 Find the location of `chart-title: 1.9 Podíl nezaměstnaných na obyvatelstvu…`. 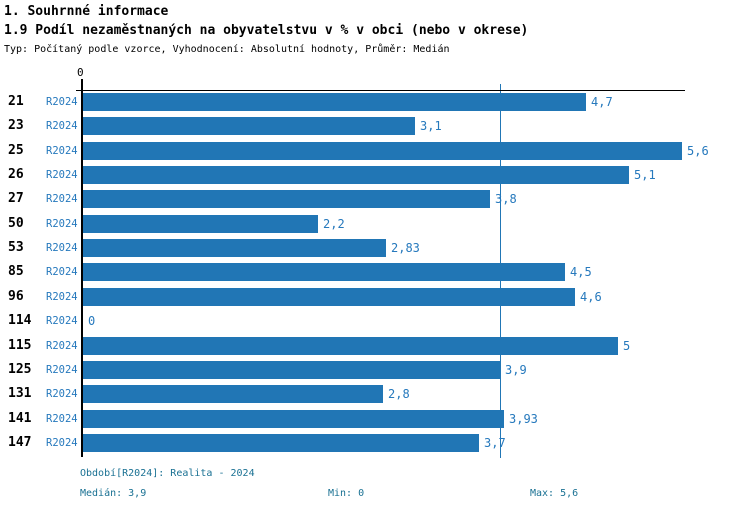

chart-title: 1.9 Podíl nezaměstnaných na obyvatelstvu… is located at coordinates (266, 30).